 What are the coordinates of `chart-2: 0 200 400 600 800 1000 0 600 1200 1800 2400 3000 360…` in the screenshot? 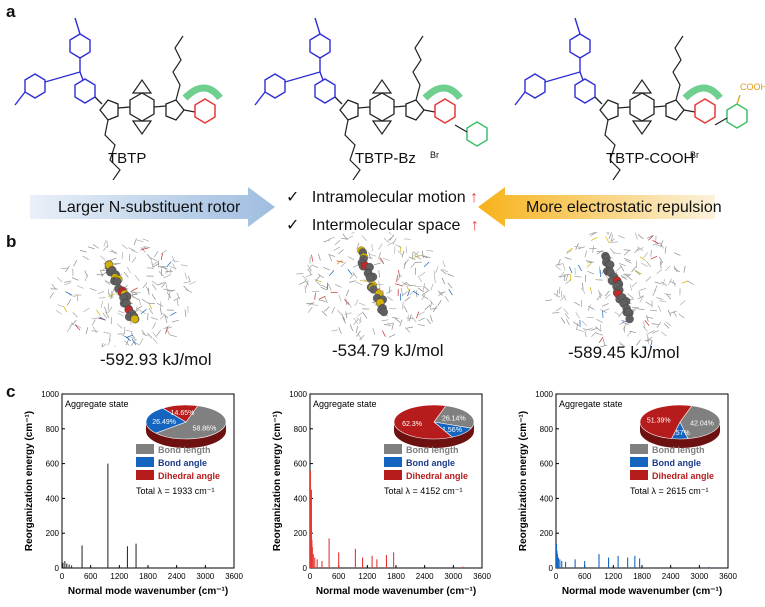 It's located at (381, 493).